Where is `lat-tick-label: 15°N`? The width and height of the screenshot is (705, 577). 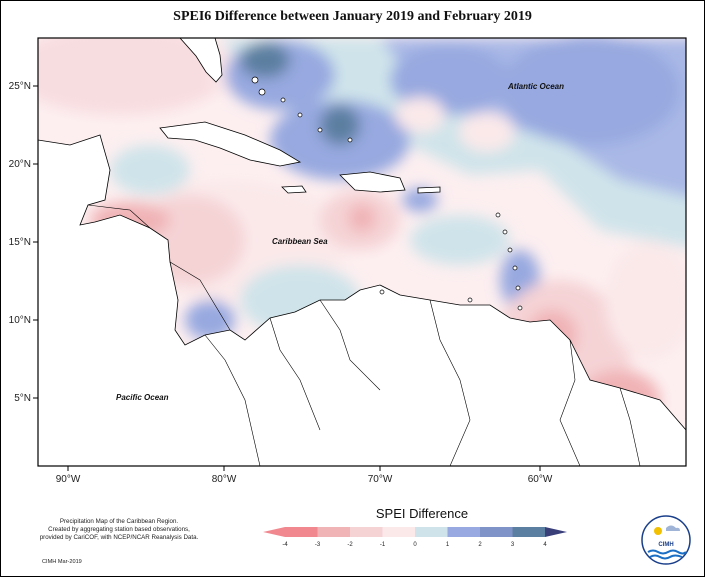 lat-tick-label: 15°N is located at coordinates (20, 242).